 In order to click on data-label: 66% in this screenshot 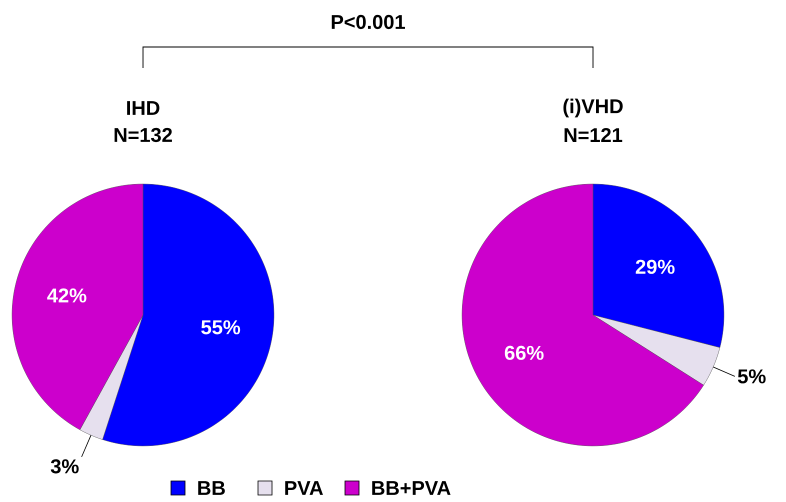, I will do `click(524, 353)`.